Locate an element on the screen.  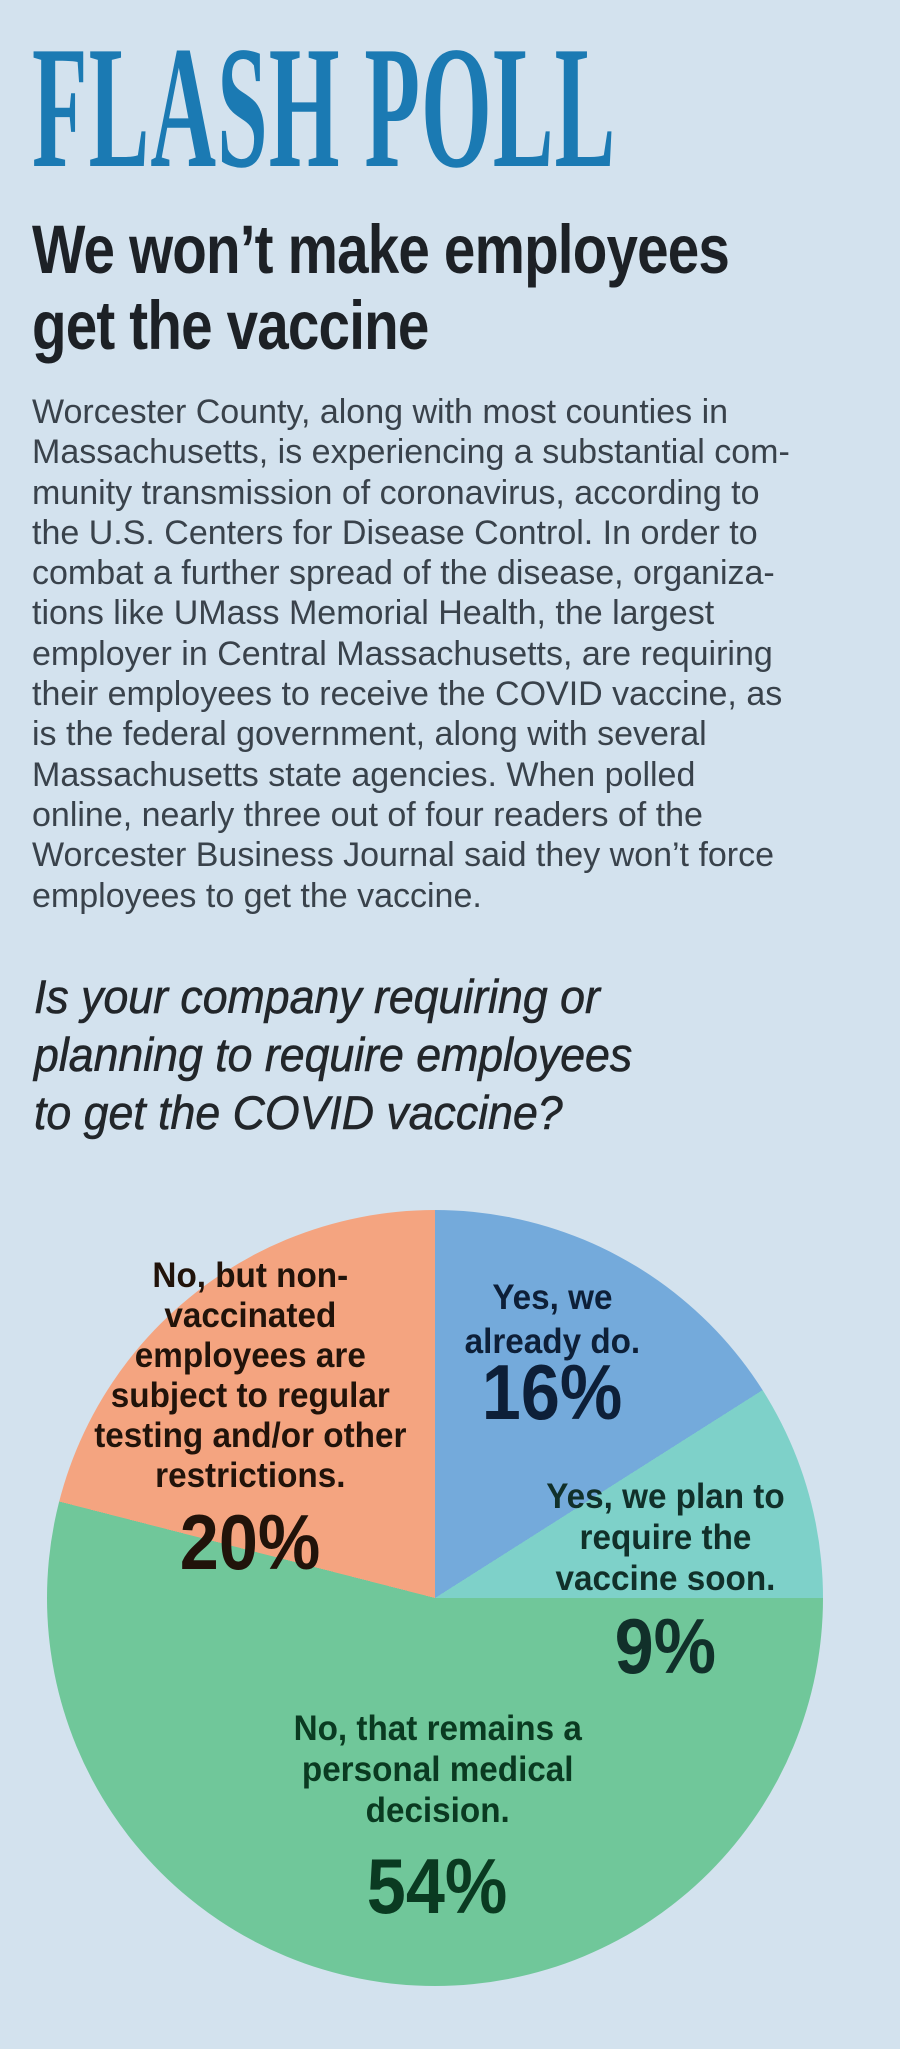
headline: We won’t make employees get the vaccine is located at coordinates (457, 288).